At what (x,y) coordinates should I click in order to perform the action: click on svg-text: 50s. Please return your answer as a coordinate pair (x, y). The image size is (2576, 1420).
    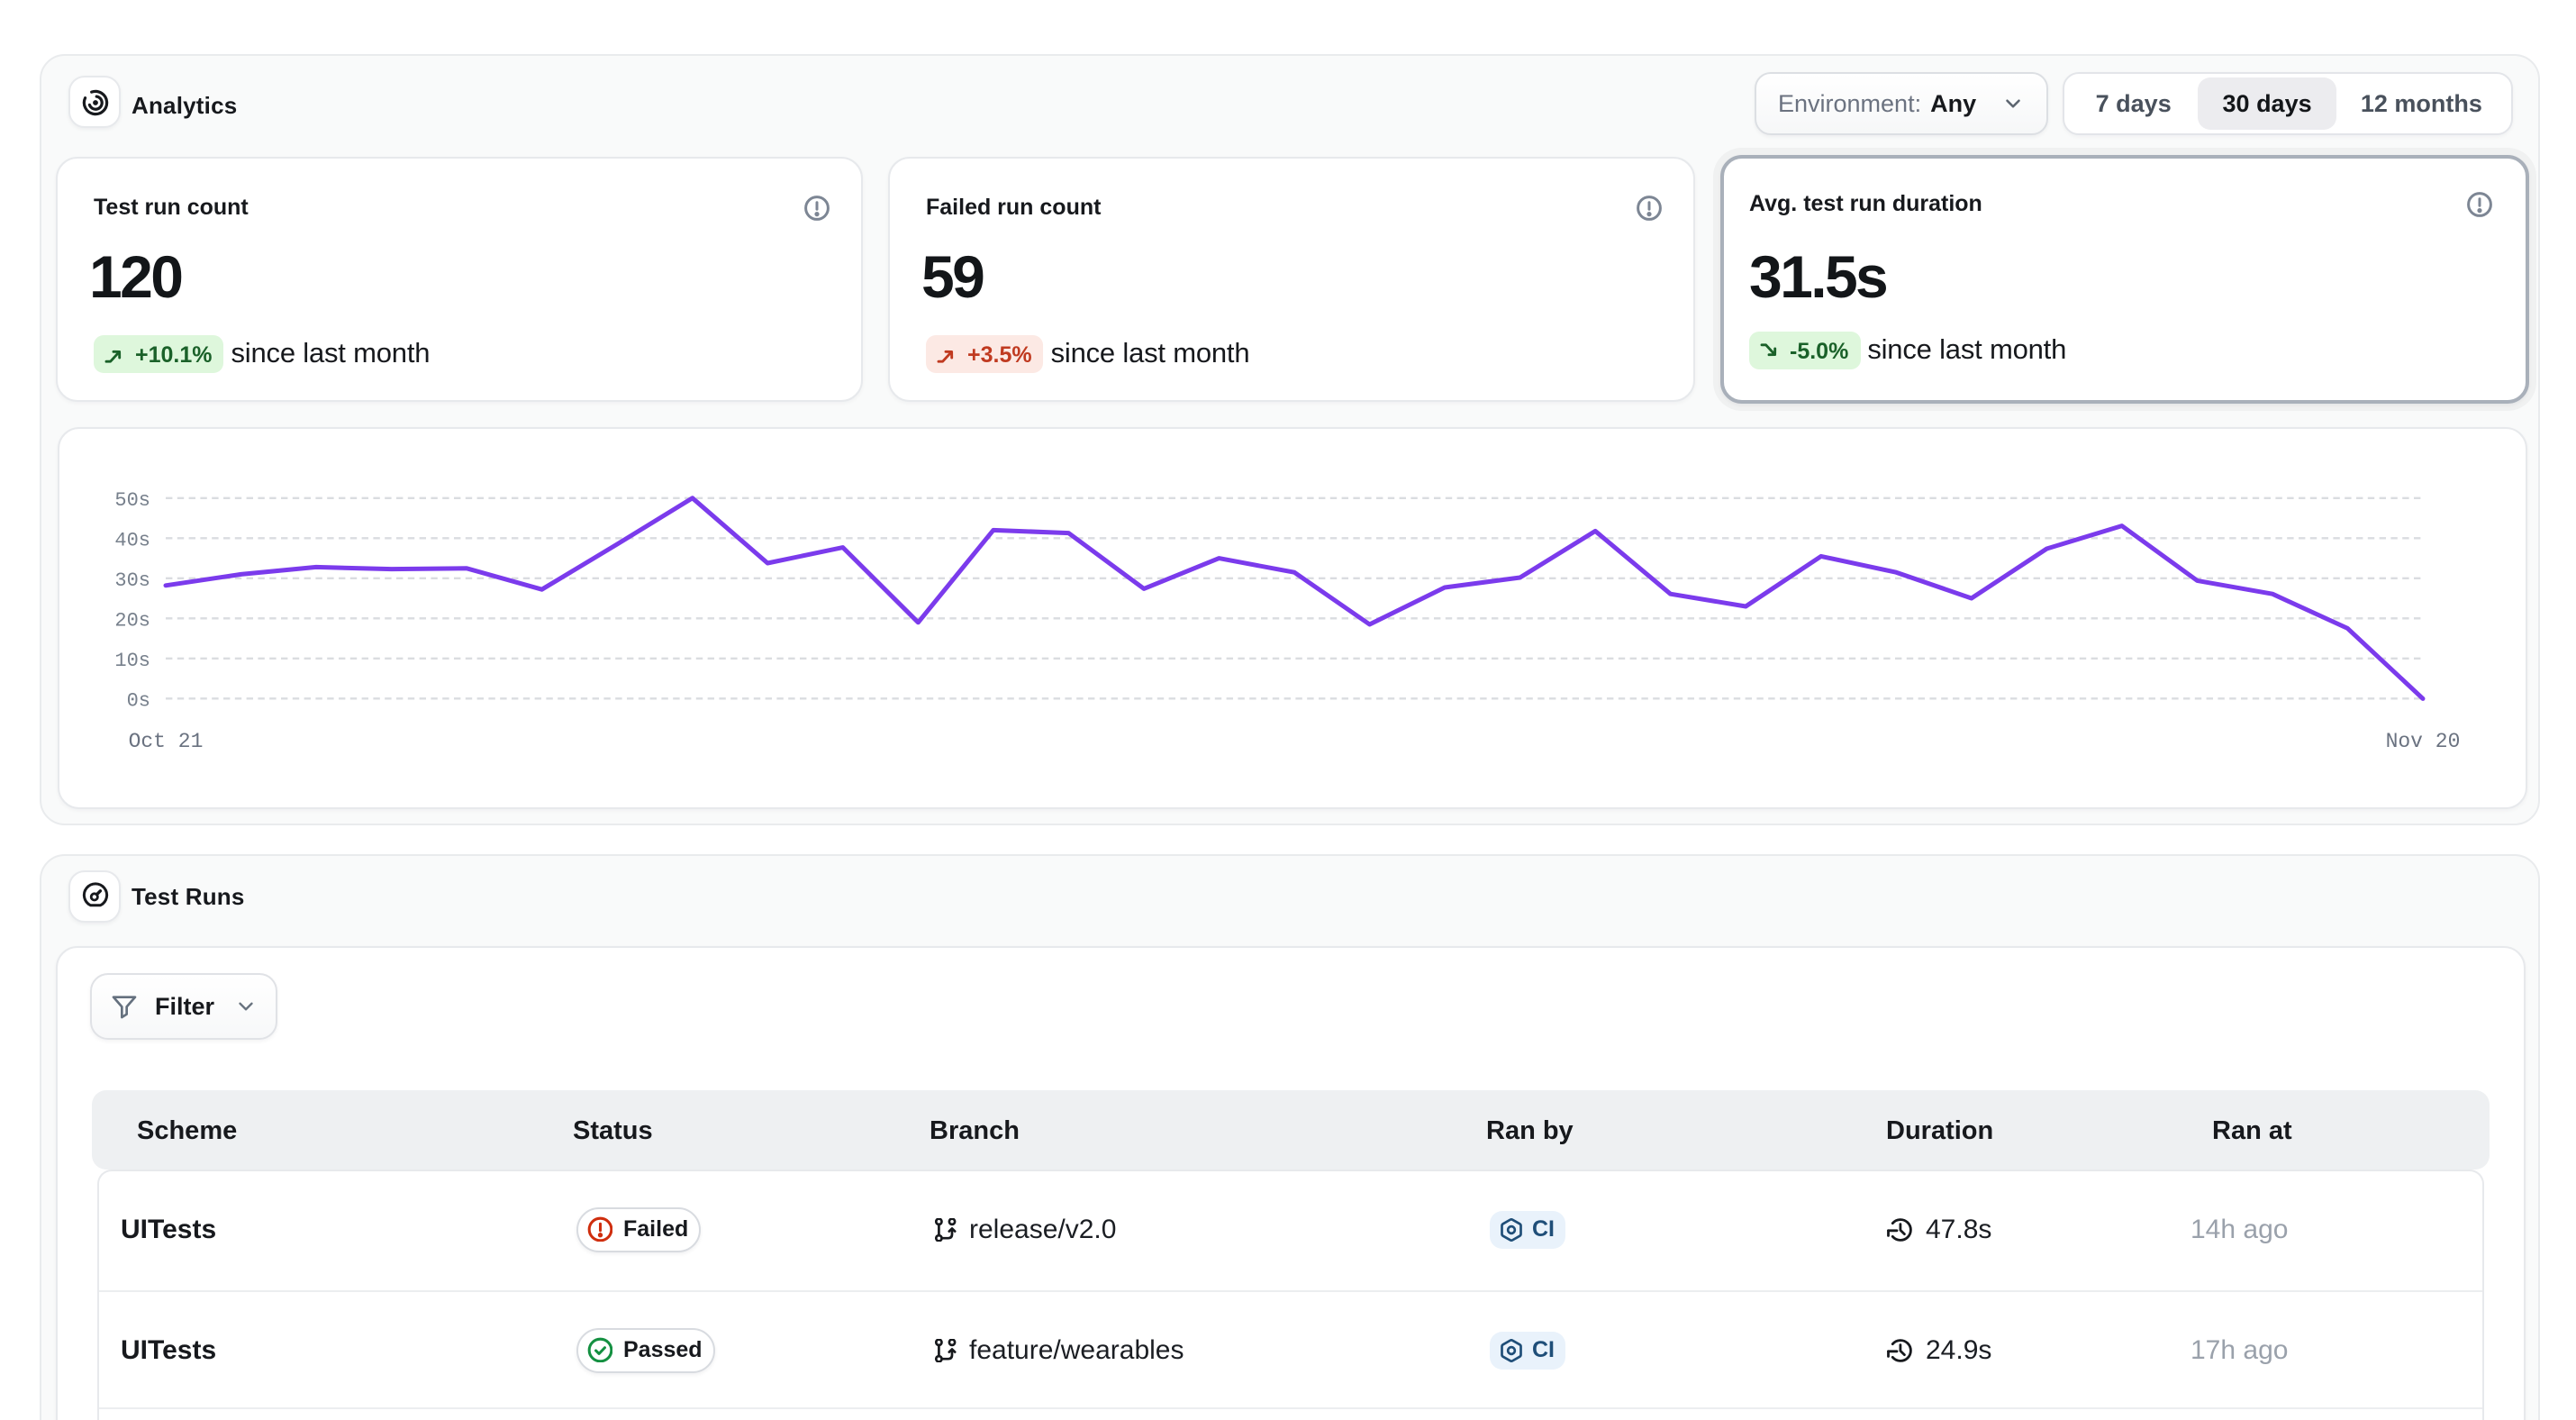
    Looking at the image, I should click on (132, 500).